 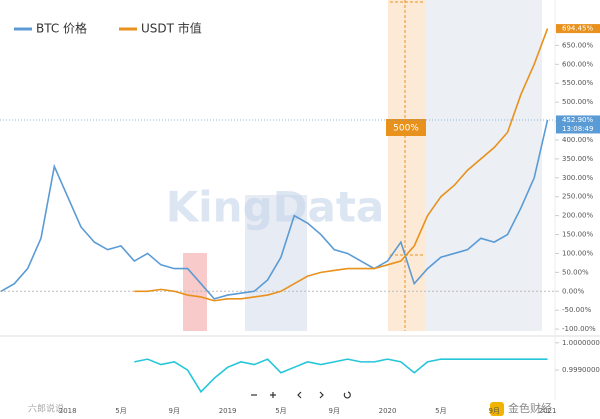 What do you see at coordinates (347, 395) in the screenshot?
I see `reset-button` at bounding box center [347, 395].